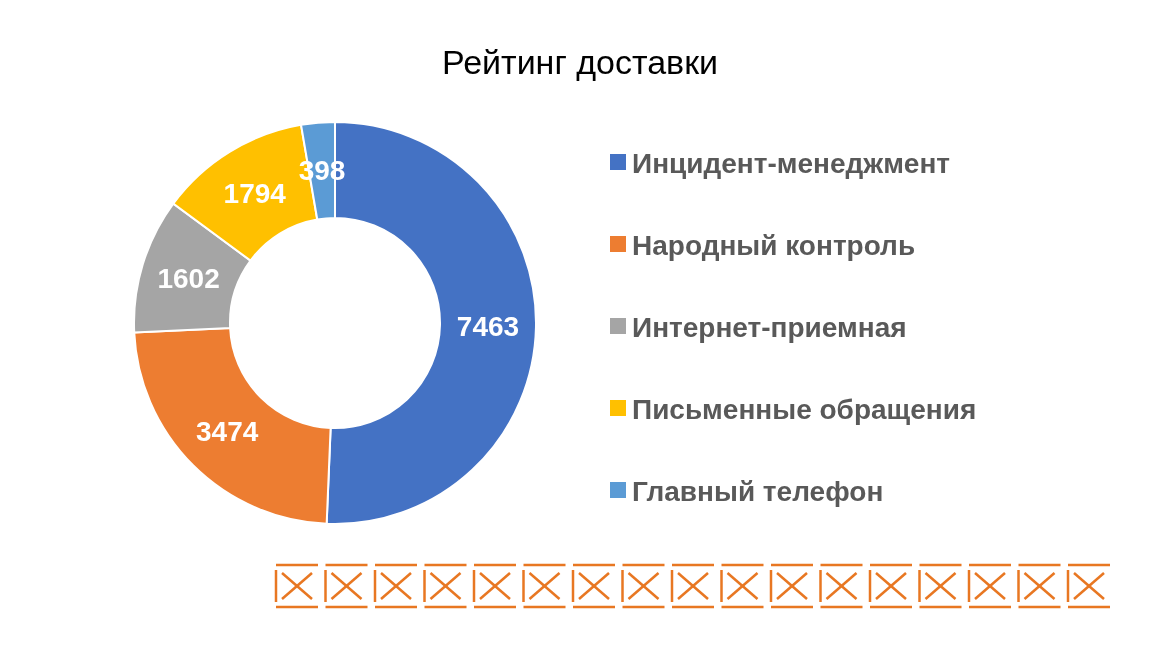 This screenshot has width=1162, height=654. Describe the element at coordinates (255, 193) in the screenshot. I see `data-label: 1794` at that location.